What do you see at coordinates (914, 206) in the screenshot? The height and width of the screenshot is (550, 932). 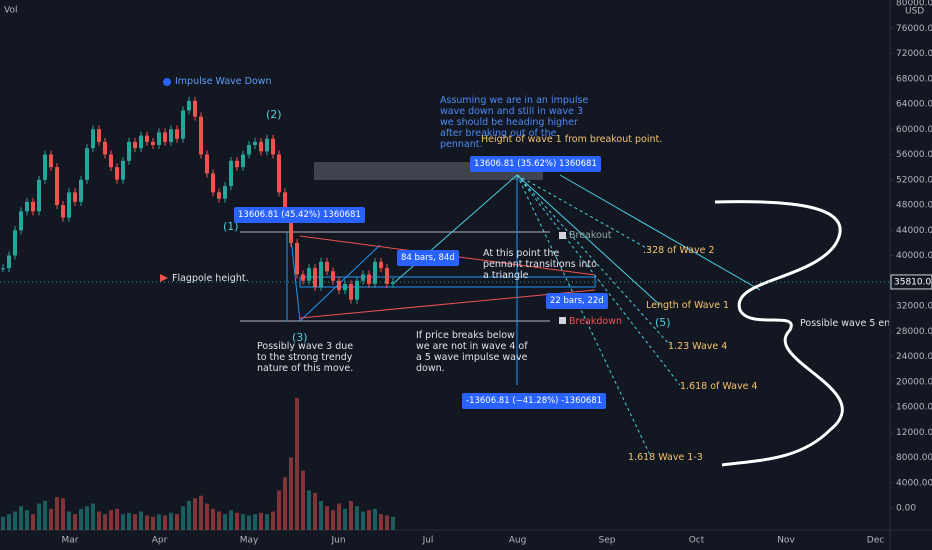 I see `y-tick-label: 48000.00` at bounding box center [914, 206].